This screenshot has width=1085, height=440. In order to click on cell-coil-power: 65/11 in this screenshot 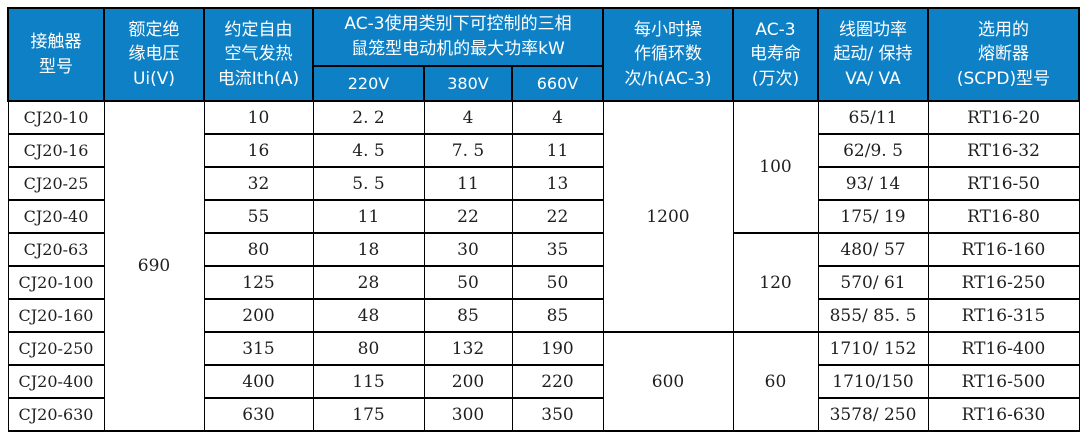, I will do `click(873, 117)`.